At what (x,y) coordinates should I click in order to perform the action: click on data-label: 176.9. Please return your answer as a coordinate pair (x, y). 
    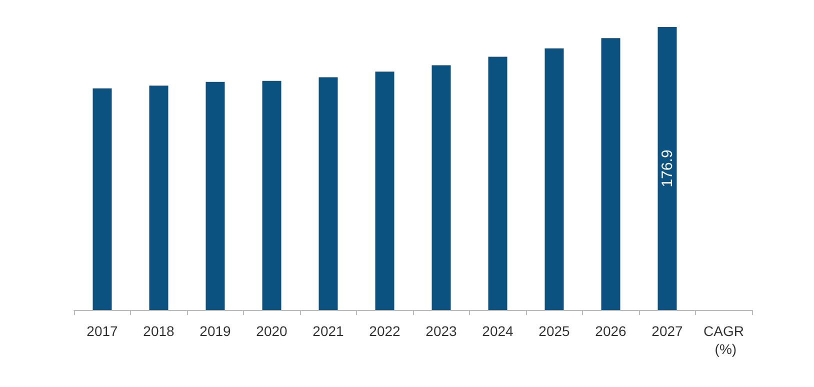
    Looking at the image, I should click on (667, 169).